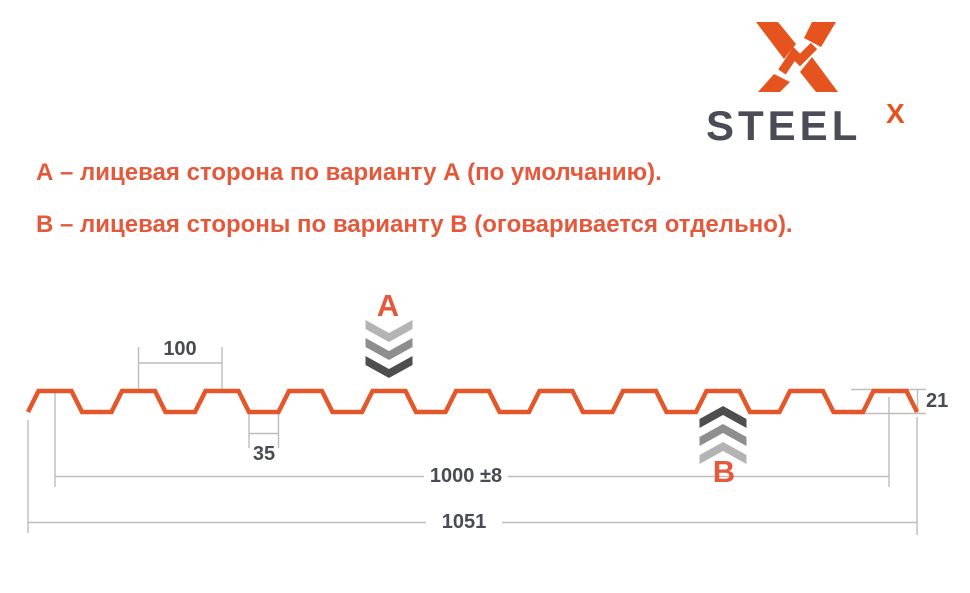  Describe the element at coordinates (723, 435) in the screenshot. I see `side-b-chevrons-icon` at that location.